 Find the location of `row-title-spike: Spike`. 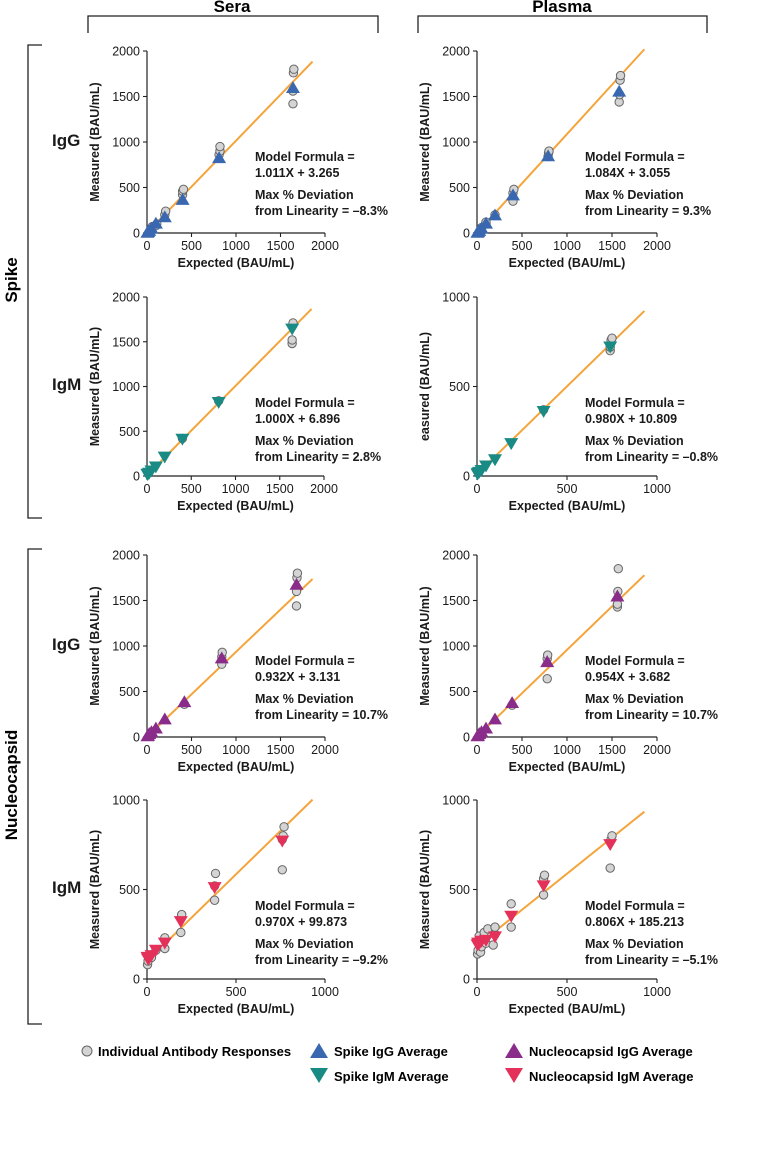

row-title-spike: Spike is located at coordinates (11, 279).